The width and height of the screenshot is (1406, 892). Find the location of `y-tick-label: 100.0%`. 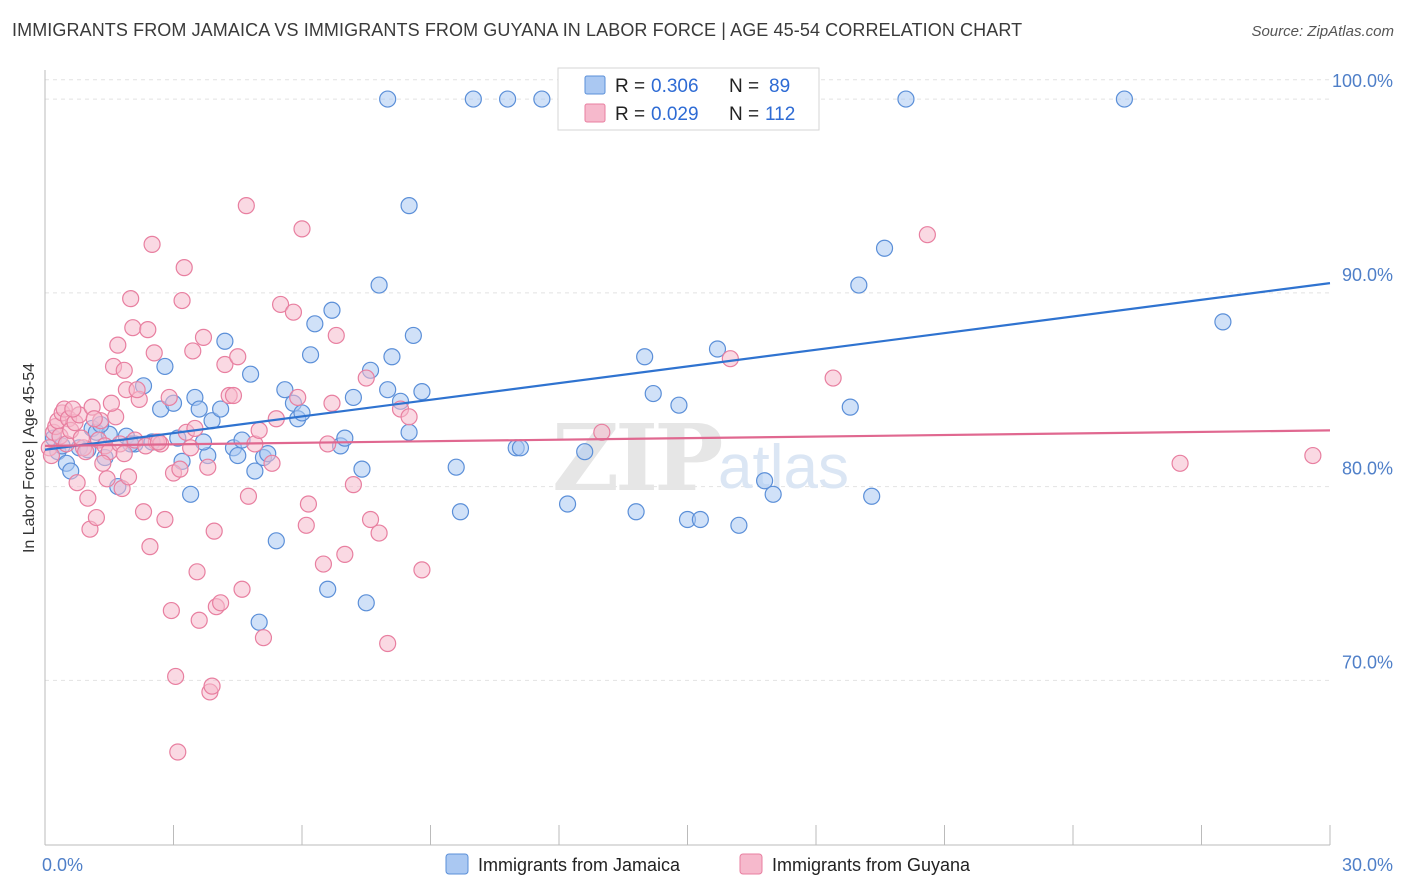

y-tick-label: 100.0% is located at coordinates (1362, 81).